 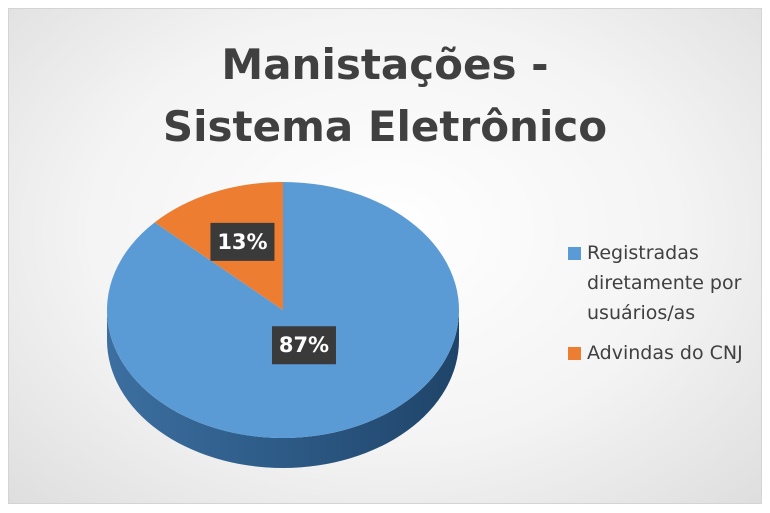 I want to click on data-label: 13%, so click(x=242, y=242).